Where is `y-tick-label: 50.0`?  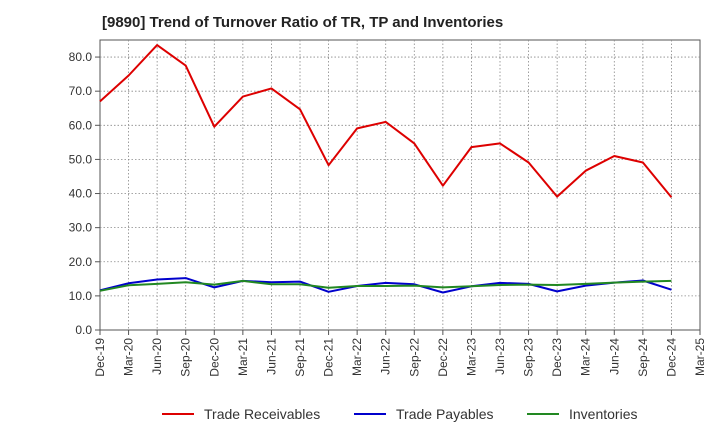
y-tick-label: 50.0 is located at coordinates (81, 159).